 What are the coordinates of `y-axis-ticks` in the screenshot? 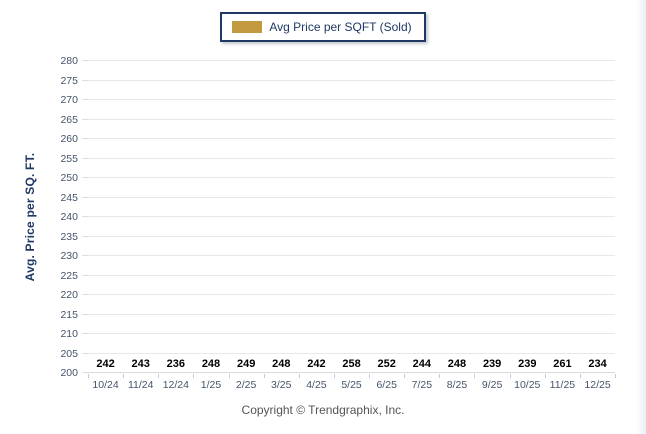 It's located at (85, 216).